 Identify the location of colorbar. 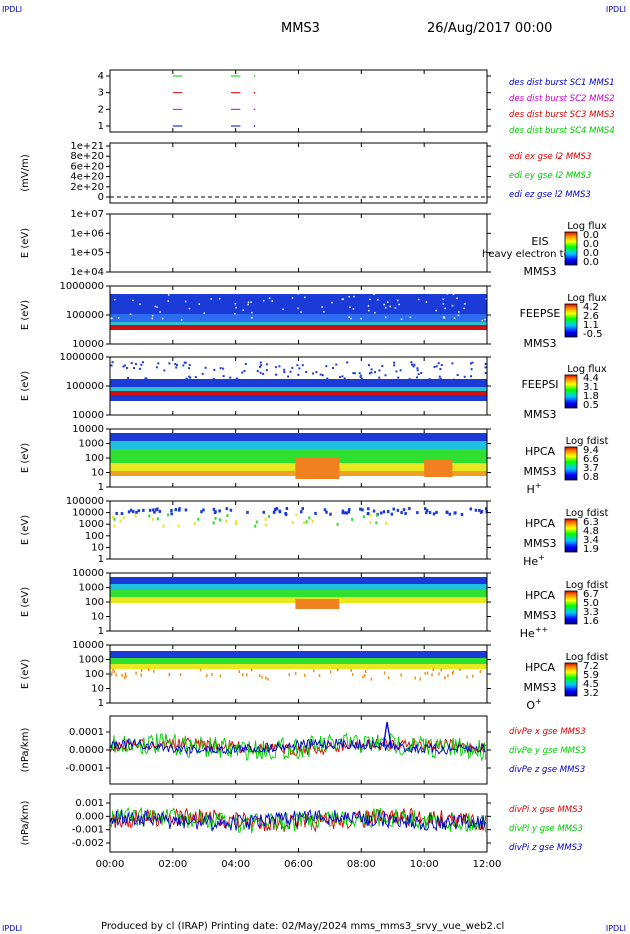
(571, 535).